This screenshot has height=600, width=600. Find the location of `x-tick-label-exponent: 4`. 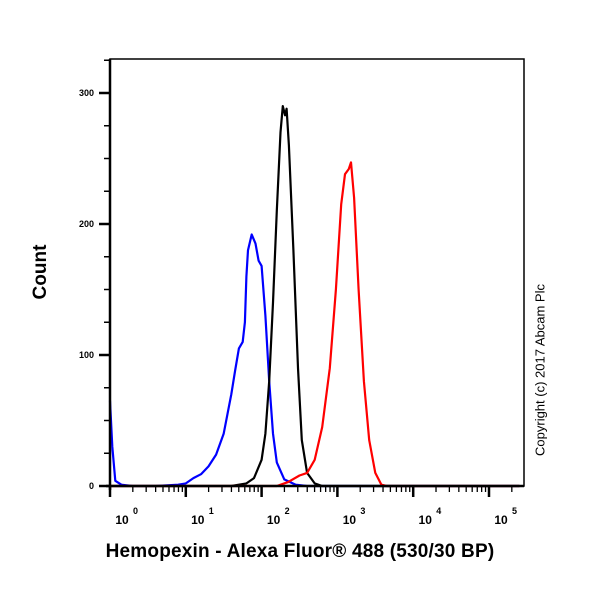

x-tick-label-exponent: 4 is located at coordinates (438, 511).